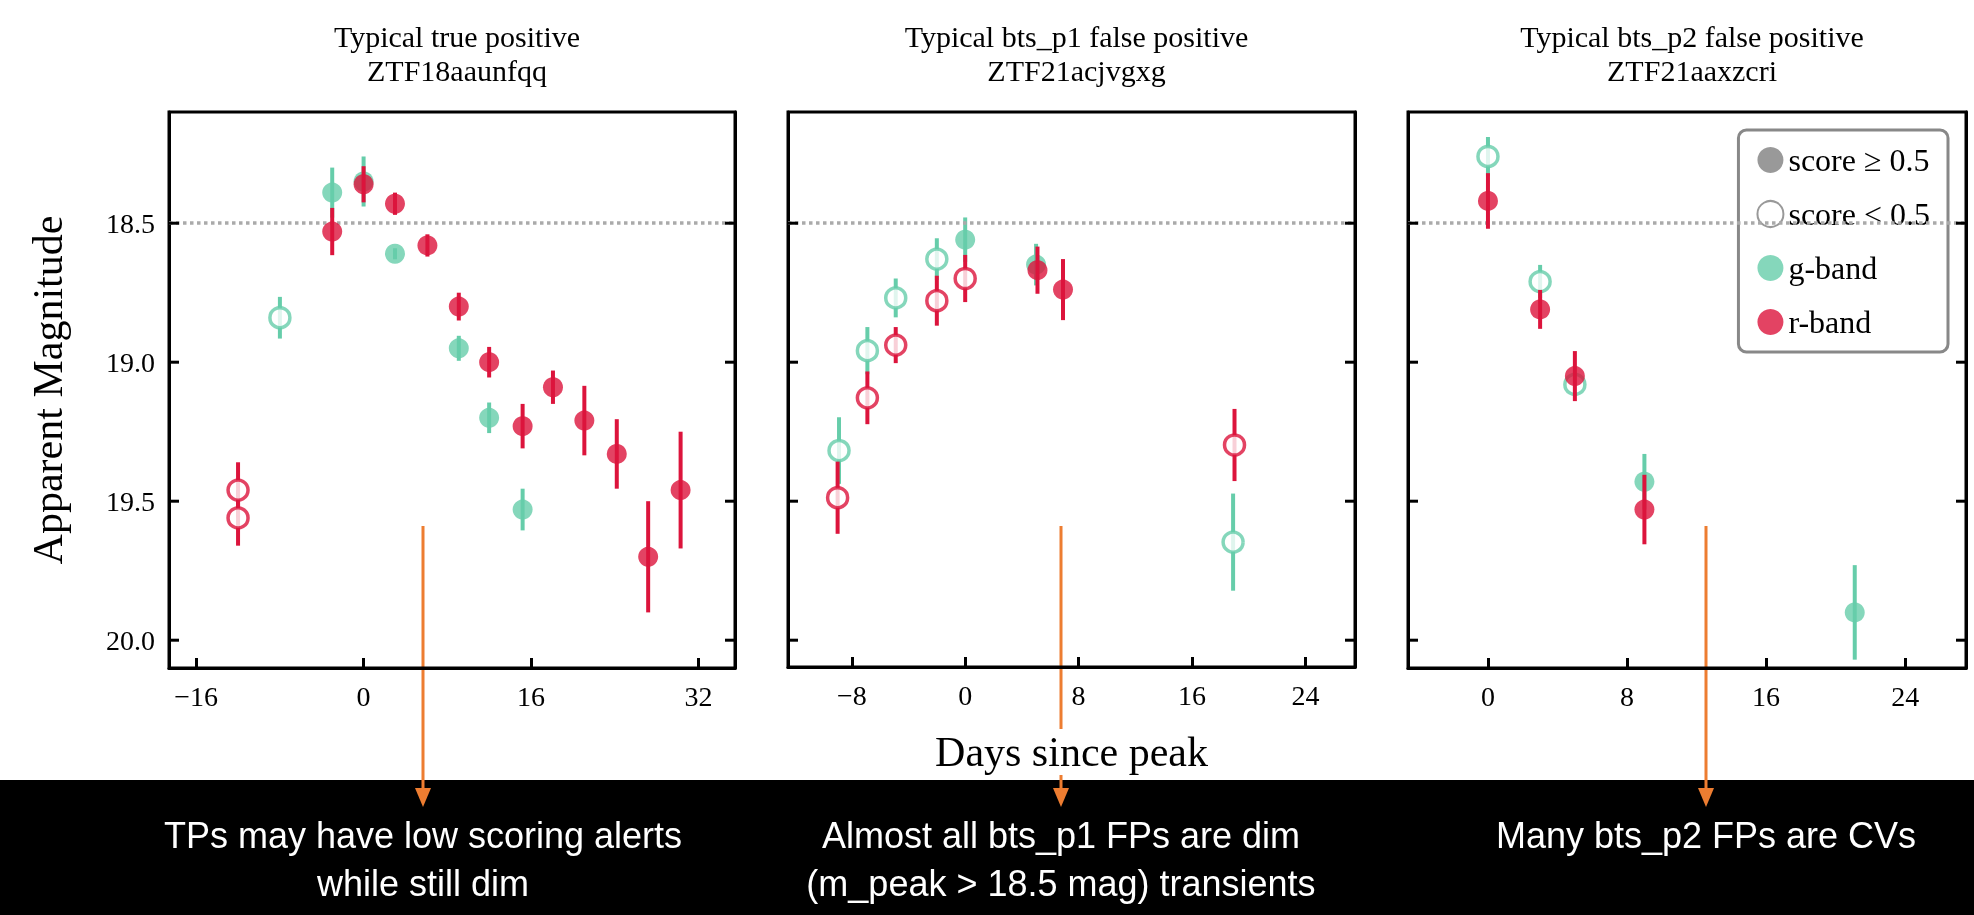  What do you see at coordinates (130, 223) in the screenshot?
I see `y-tick-label: 18.5` at bounding box center [130, 223].